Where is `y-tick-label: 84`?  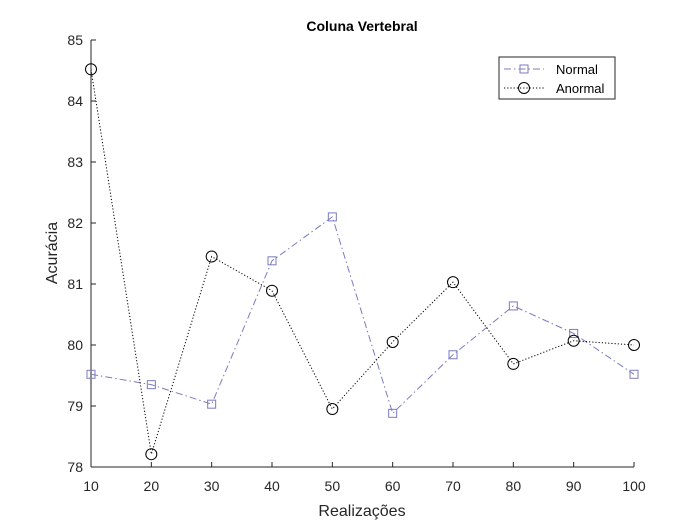
y-tick-label: 84 is located at coordinates (75, 101).